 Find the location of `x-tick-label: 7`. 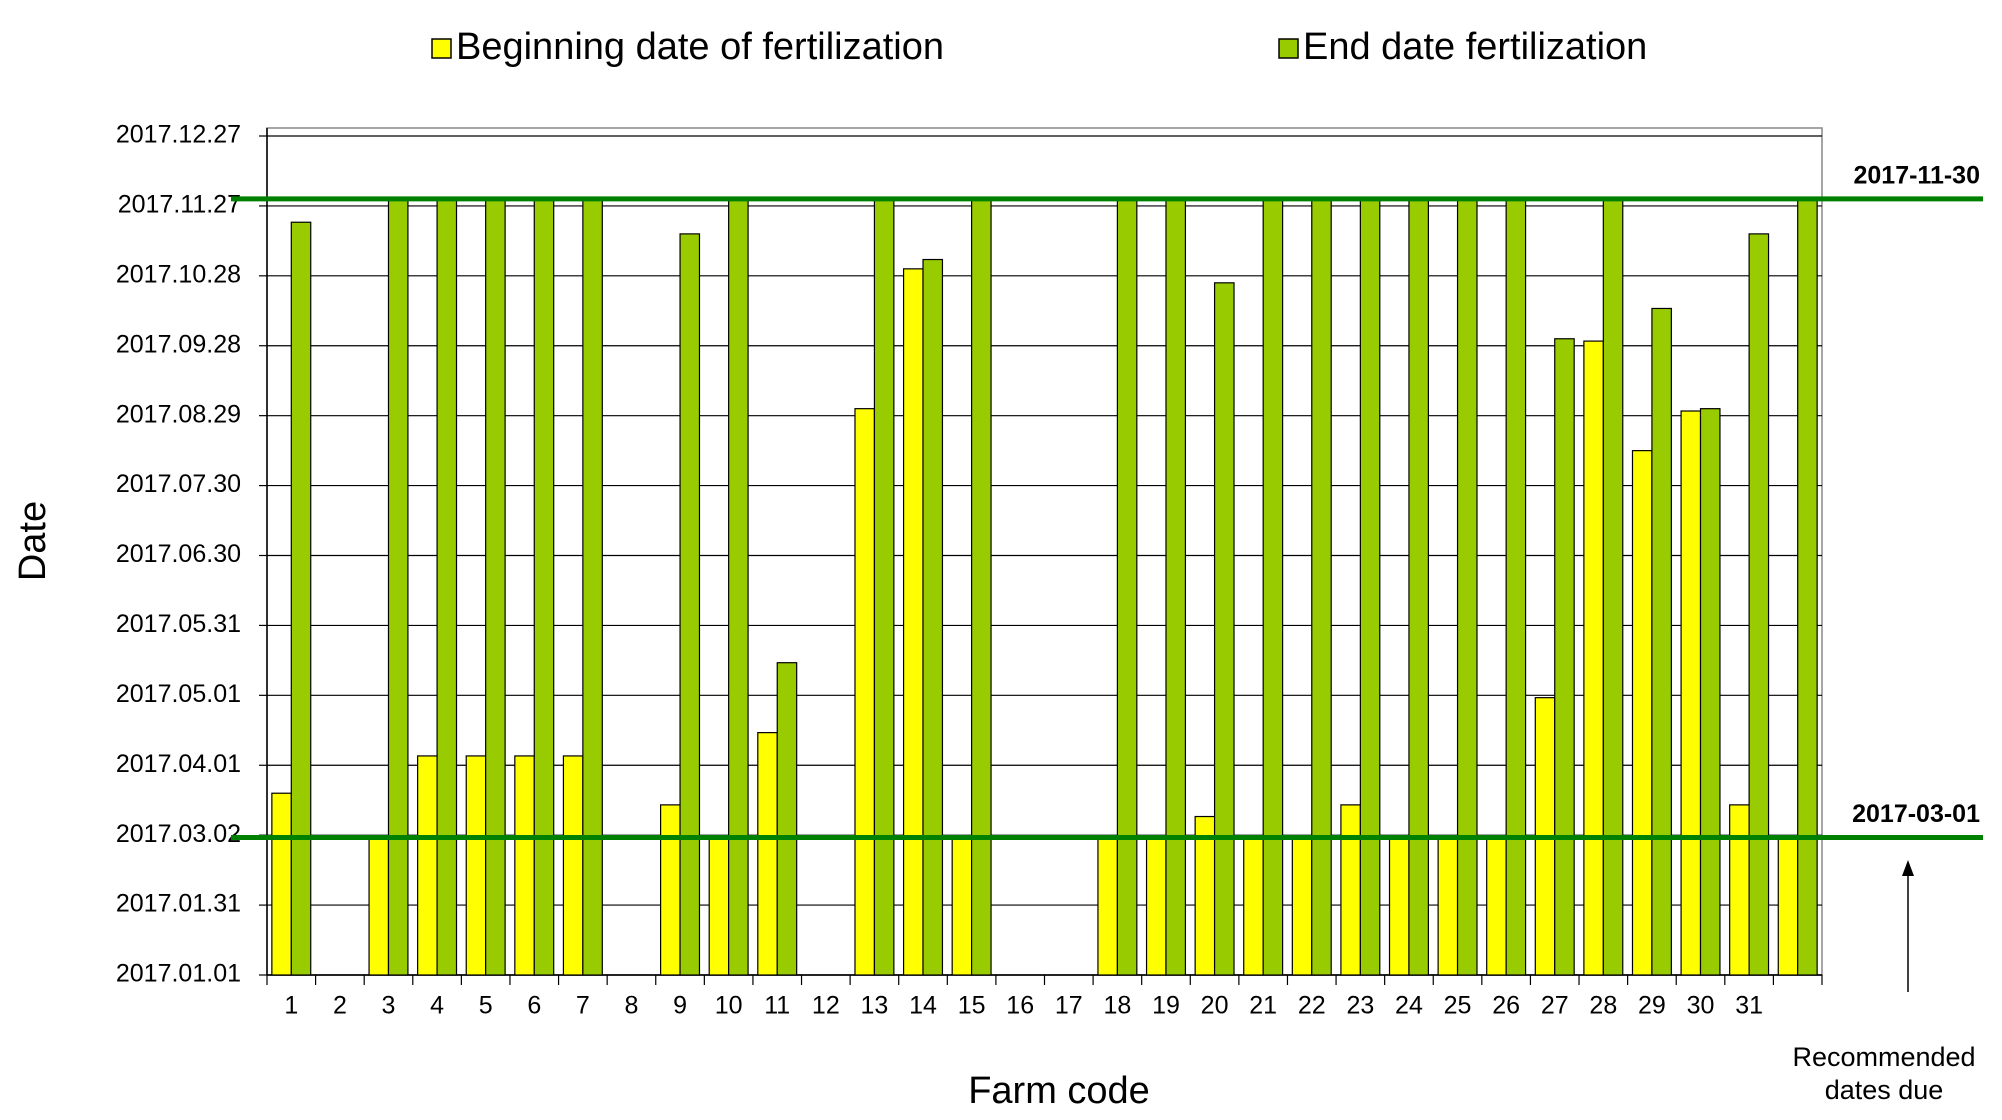

x-tick-label: 7 is located at coordinates (583, 1006).